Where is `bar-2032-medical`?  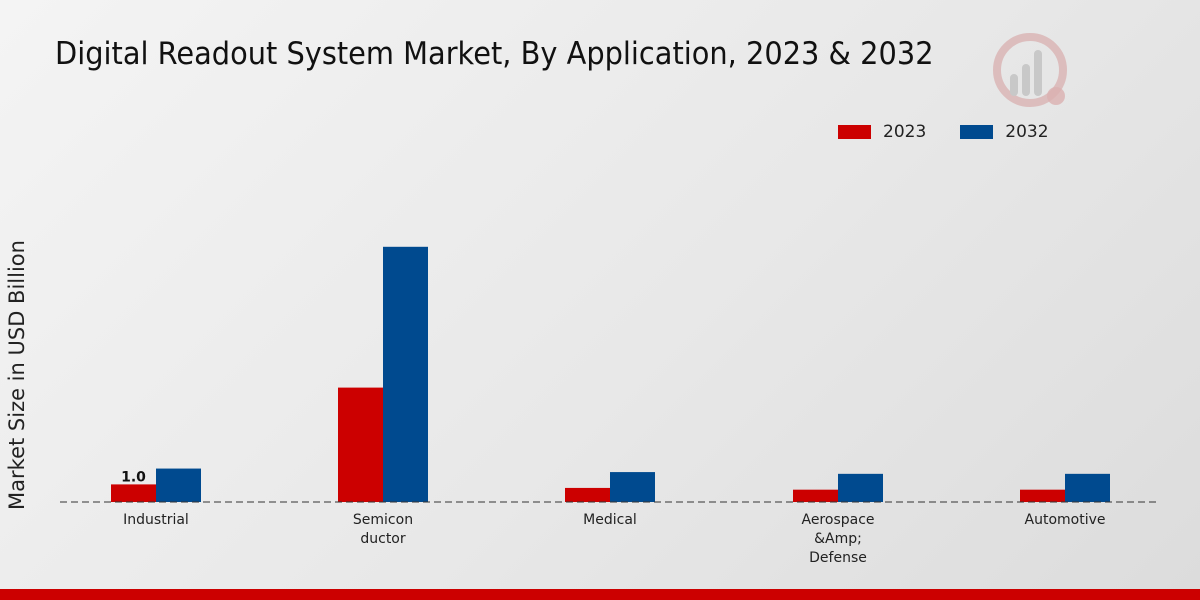
bar-2032-medical is located at coordinates (632, 487).